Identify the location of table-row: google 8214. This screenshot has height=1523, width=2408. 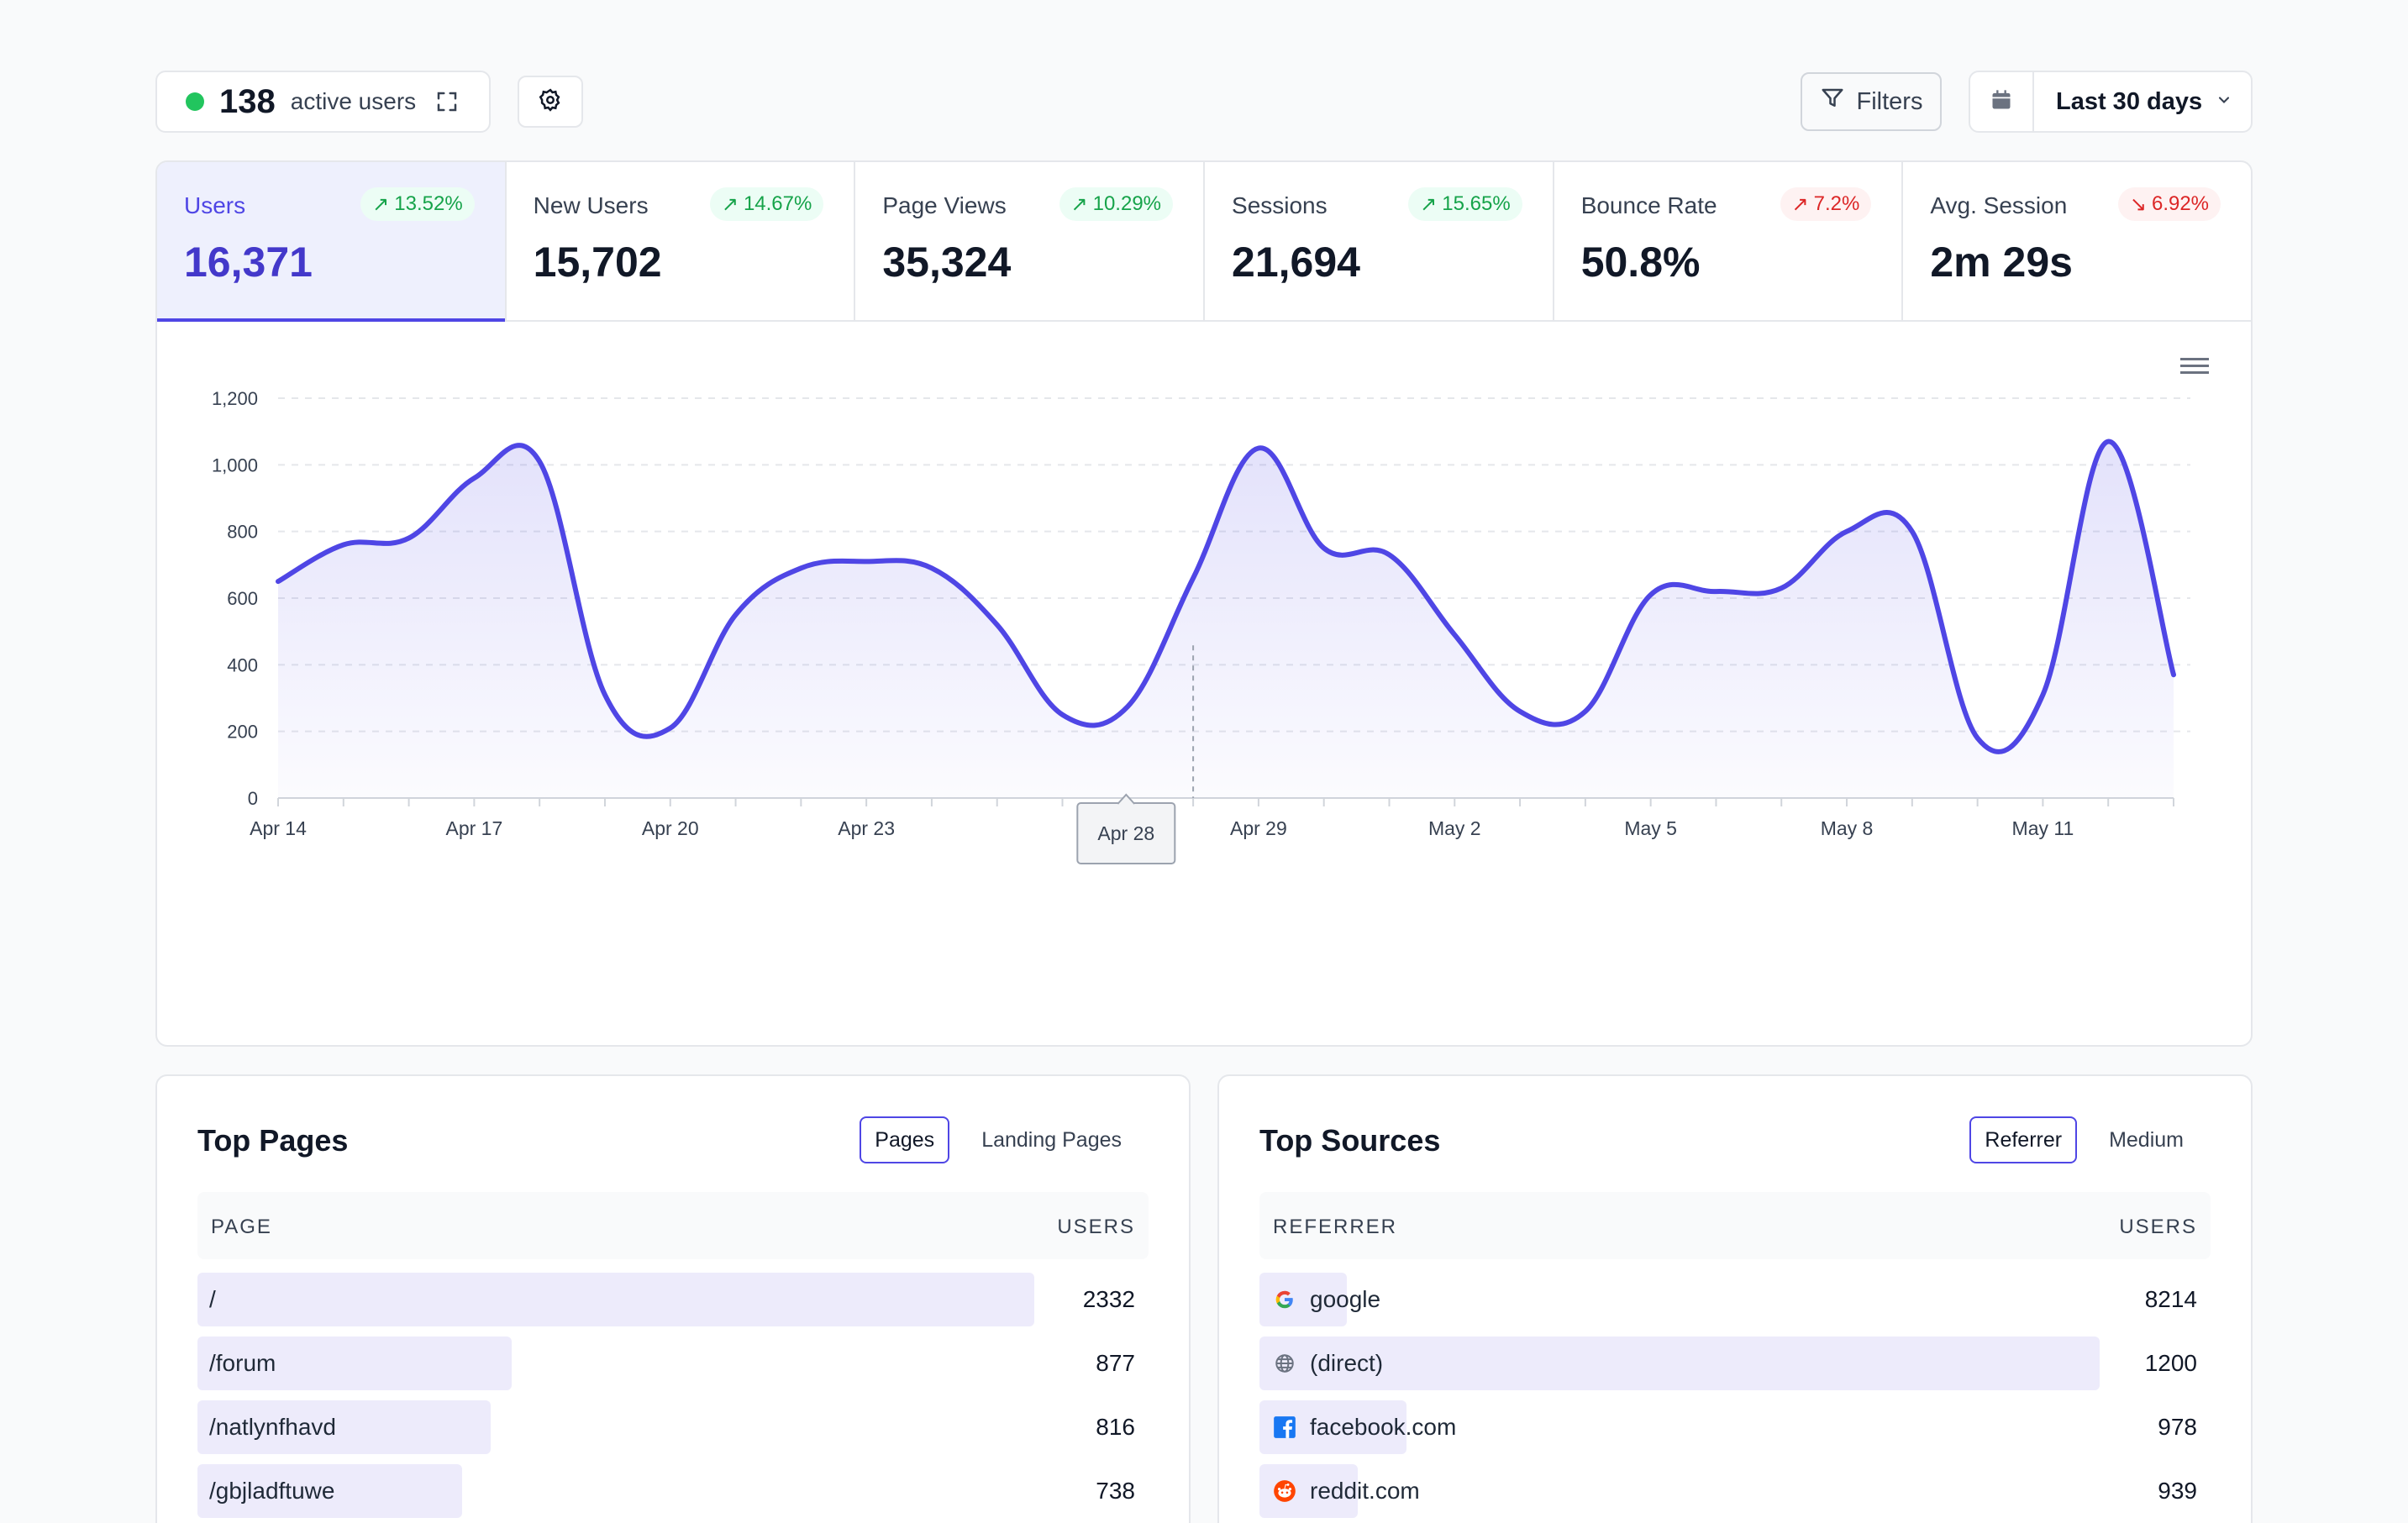
(1735, 1299).